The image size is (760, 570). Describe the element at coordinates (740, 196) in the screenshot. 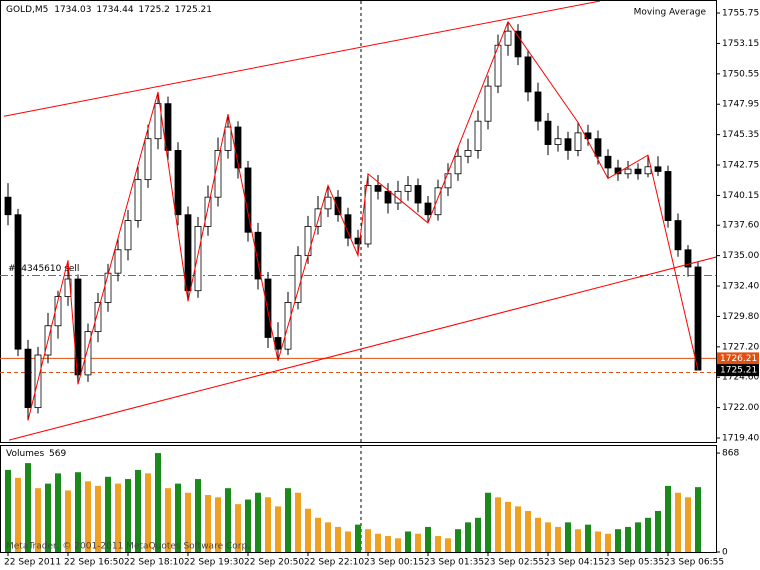

I see `y-tick-label: 1740.15` at that location.